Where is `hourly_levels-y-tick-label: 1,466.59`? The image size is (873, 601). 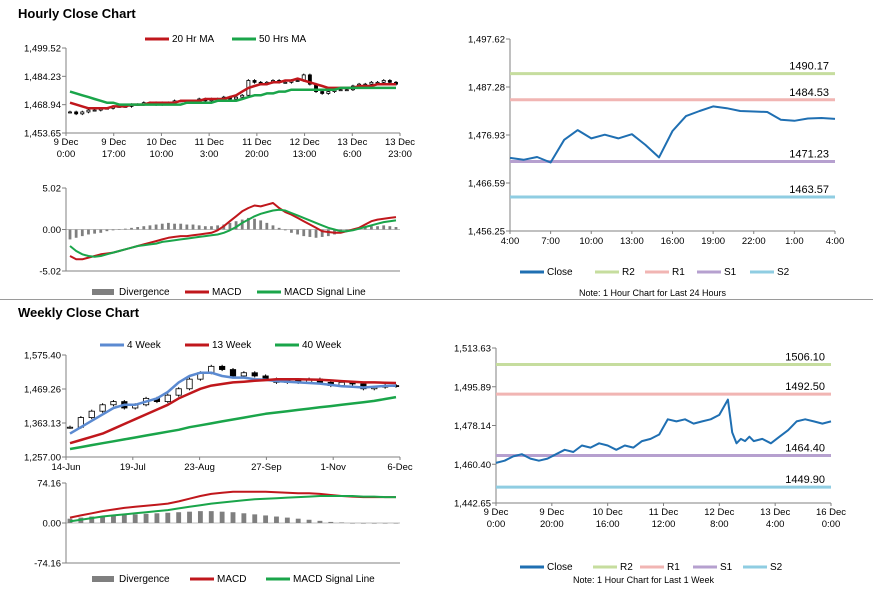 hourly_levels-y-tick-label: 1,466.59 is located at coordinates (486, 184).